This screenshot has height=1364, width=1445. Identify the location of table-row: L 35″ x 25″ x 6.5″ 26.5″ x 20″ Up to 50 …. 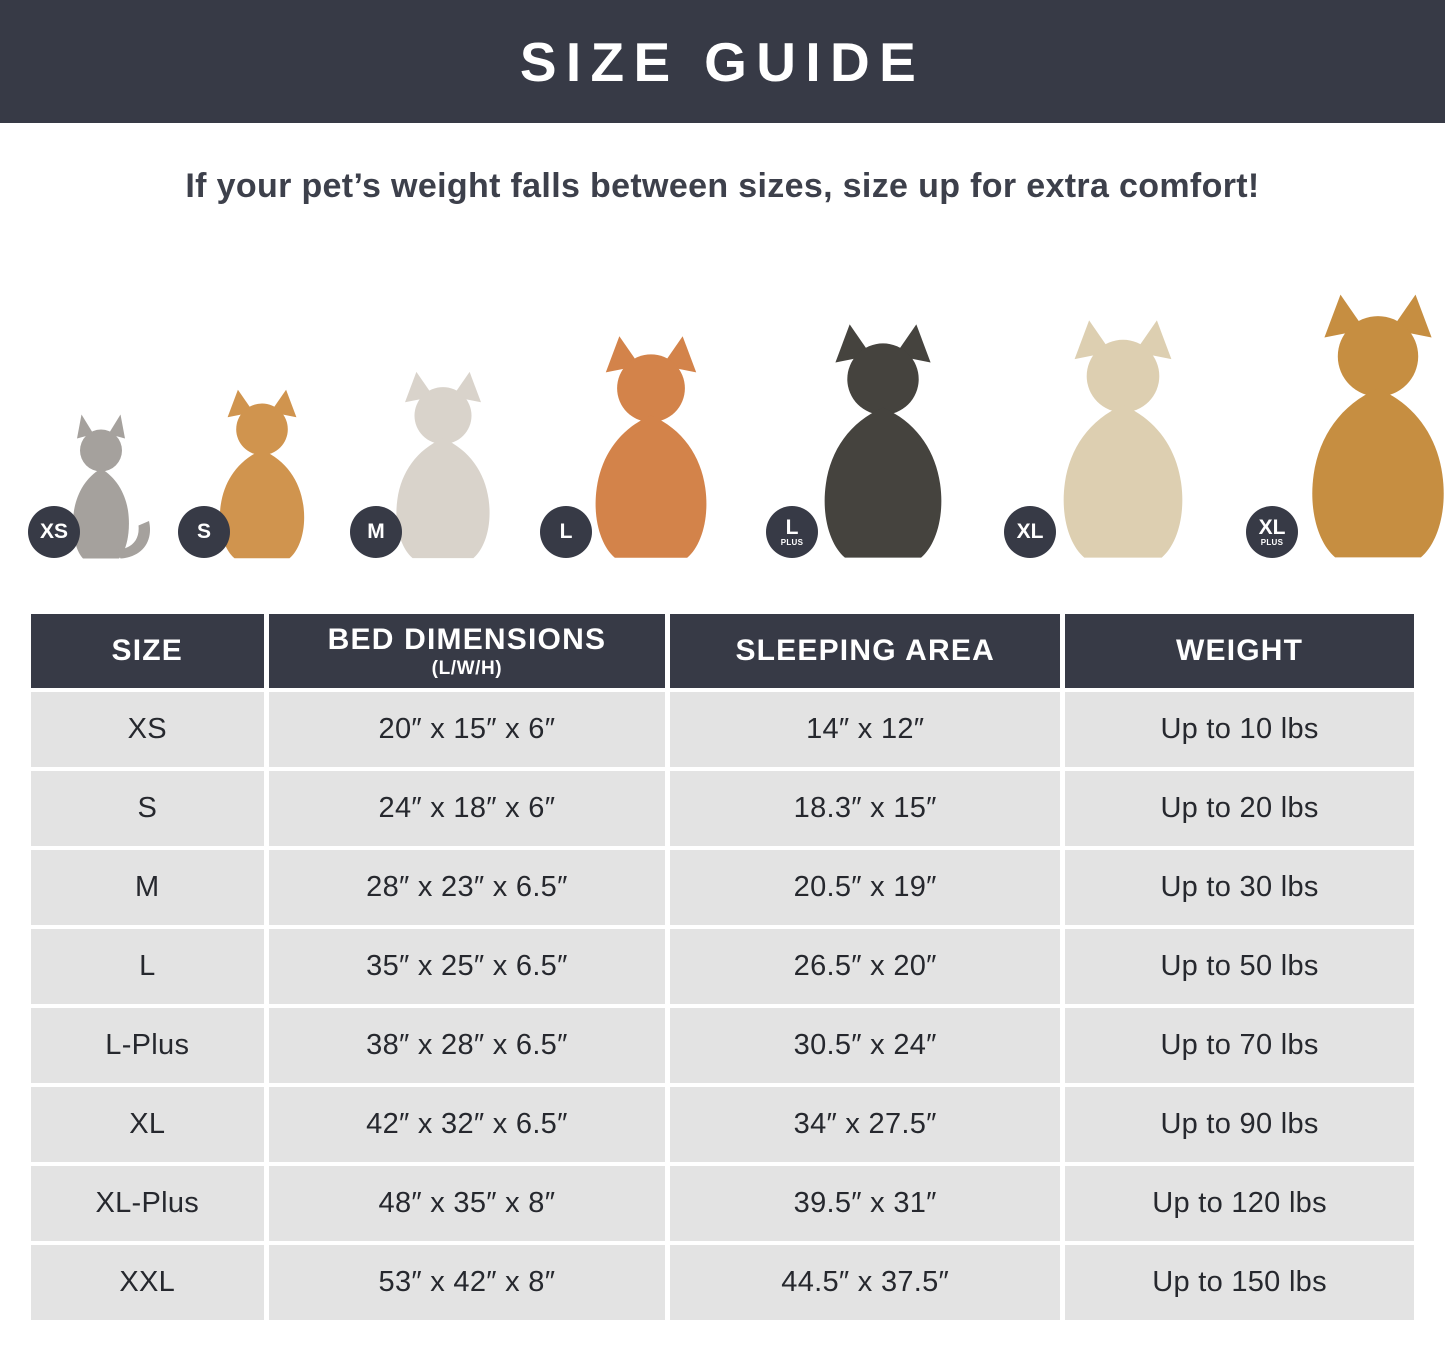
(722, 966).